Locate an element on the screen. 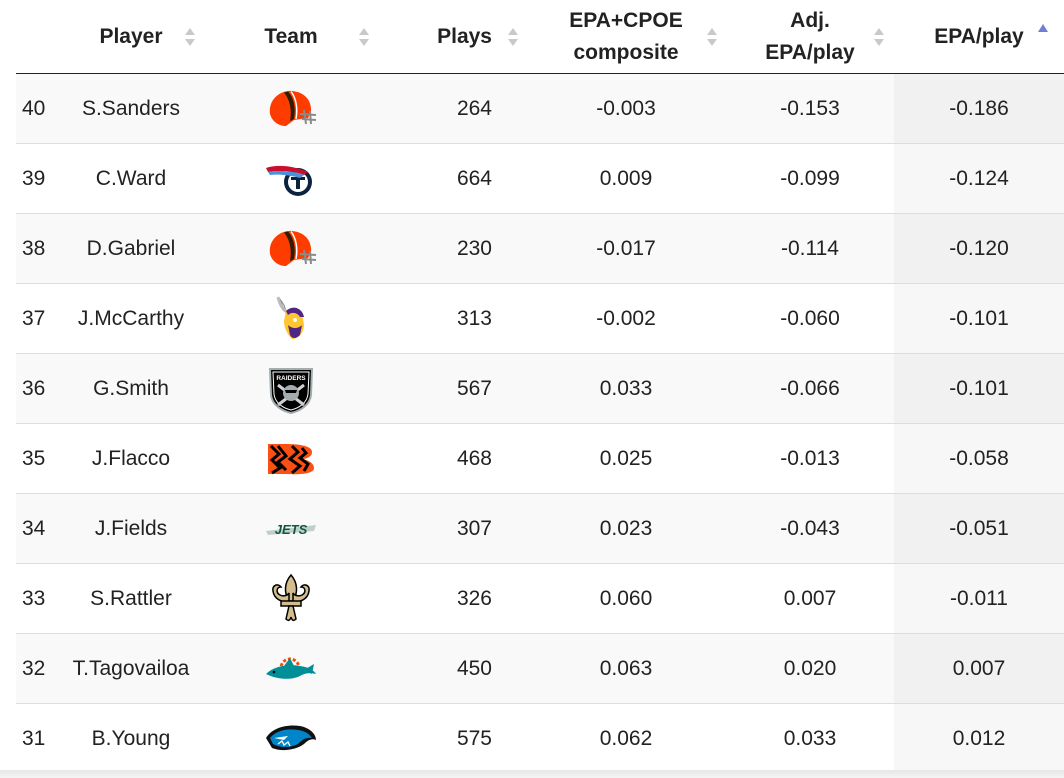 This screenshot has height=778, width=1064. composite-cell: 0.063 is located at coordinates (626, 668).